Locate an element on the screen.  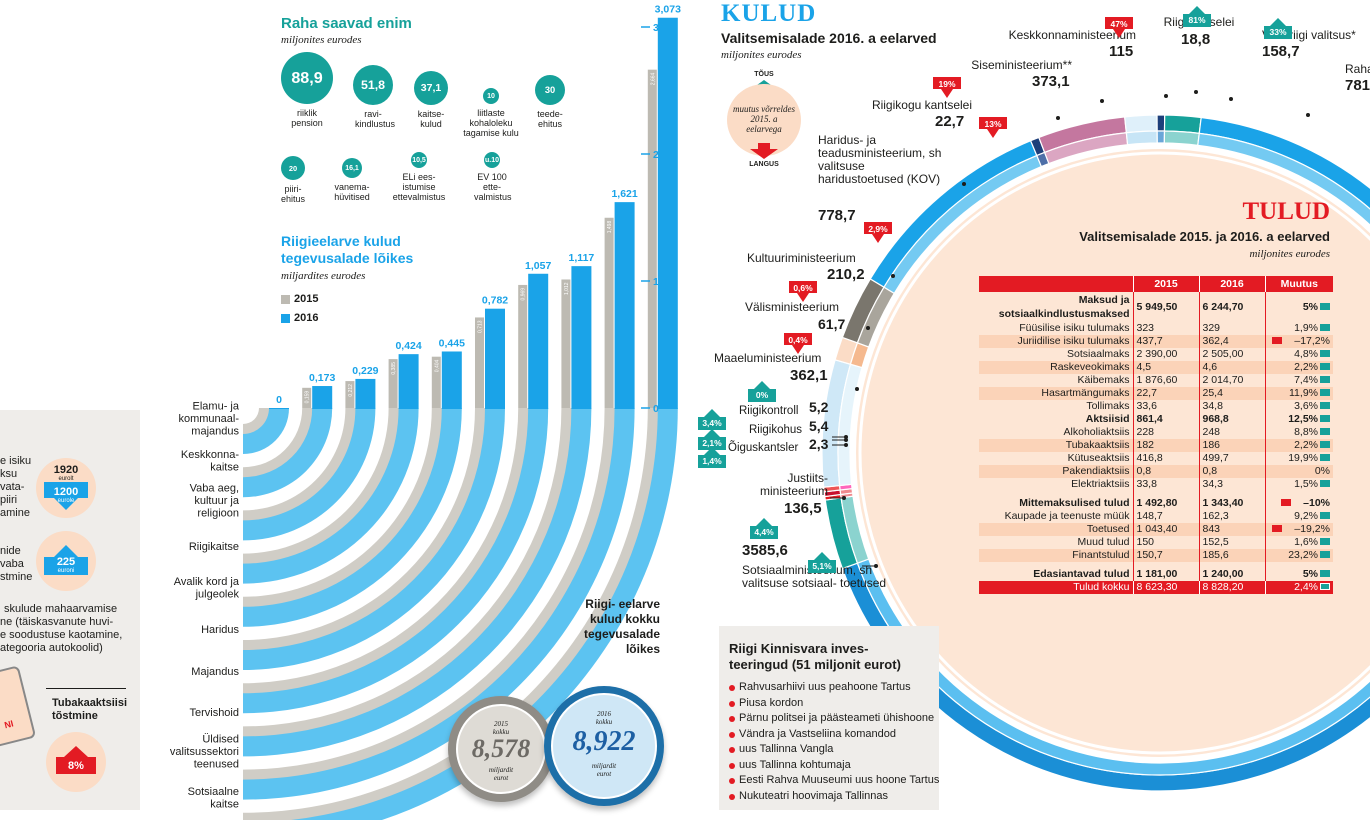
spend-bubble: 10 is located at coordinates (491, 96).